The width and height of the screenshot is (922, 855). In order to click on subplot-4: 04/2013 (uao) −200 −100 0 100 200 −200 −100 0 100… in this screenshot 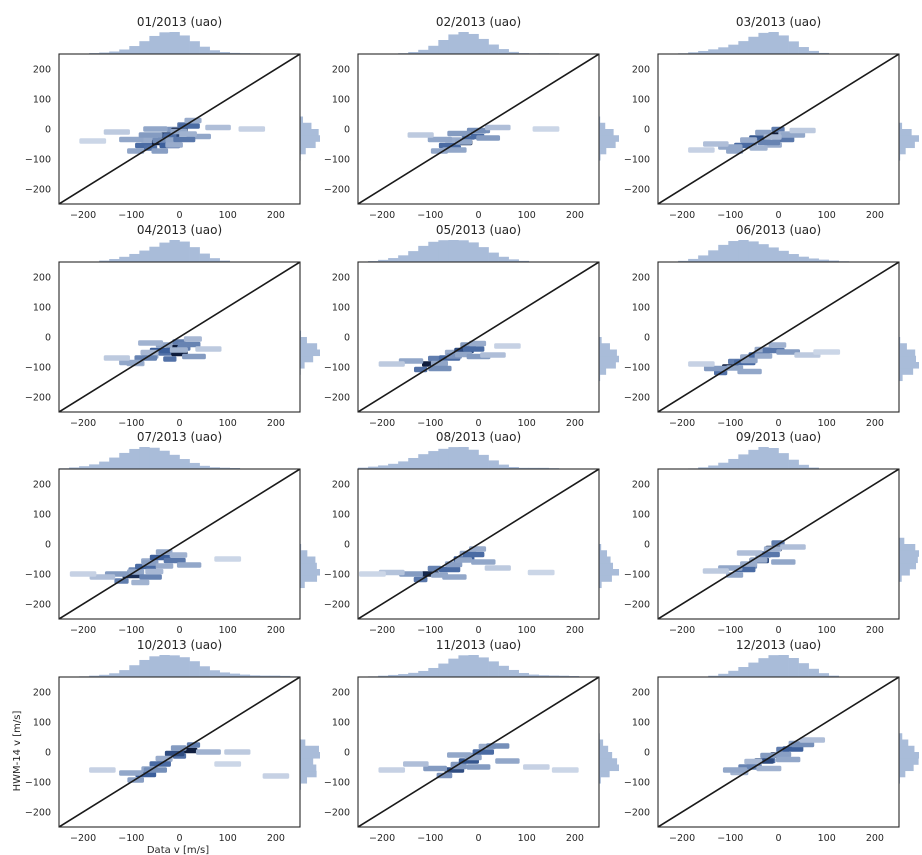, I will do `click(172, 326)`.